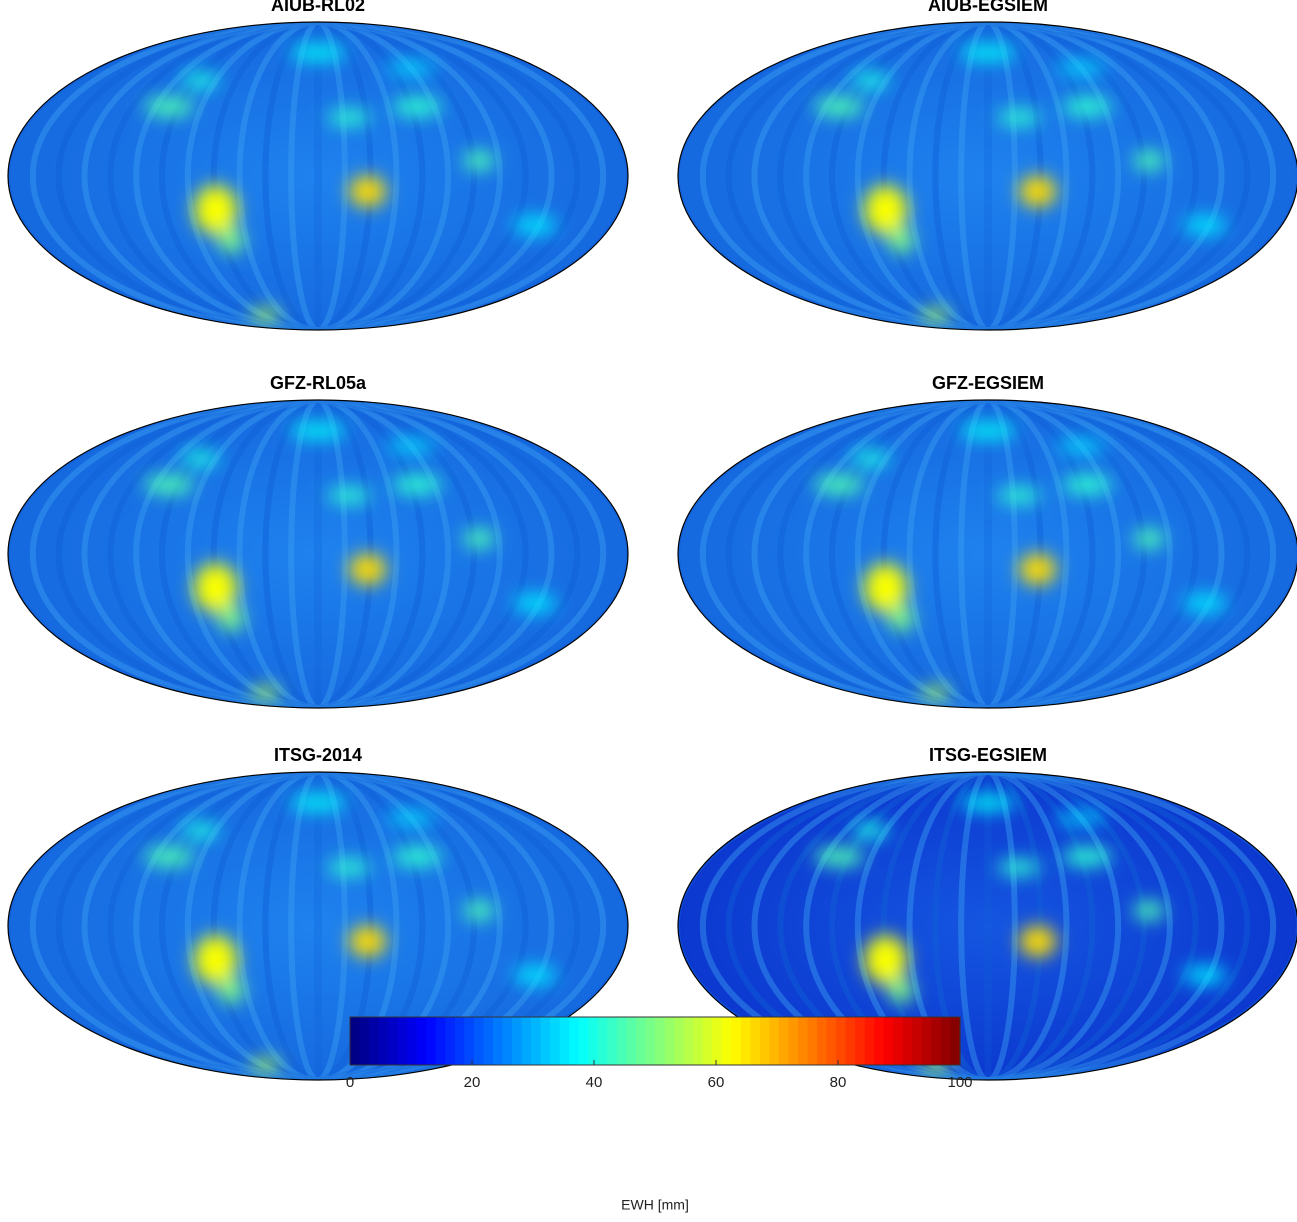  I want to click on map-panel: GFZ-RL05a, so click(318, 541).